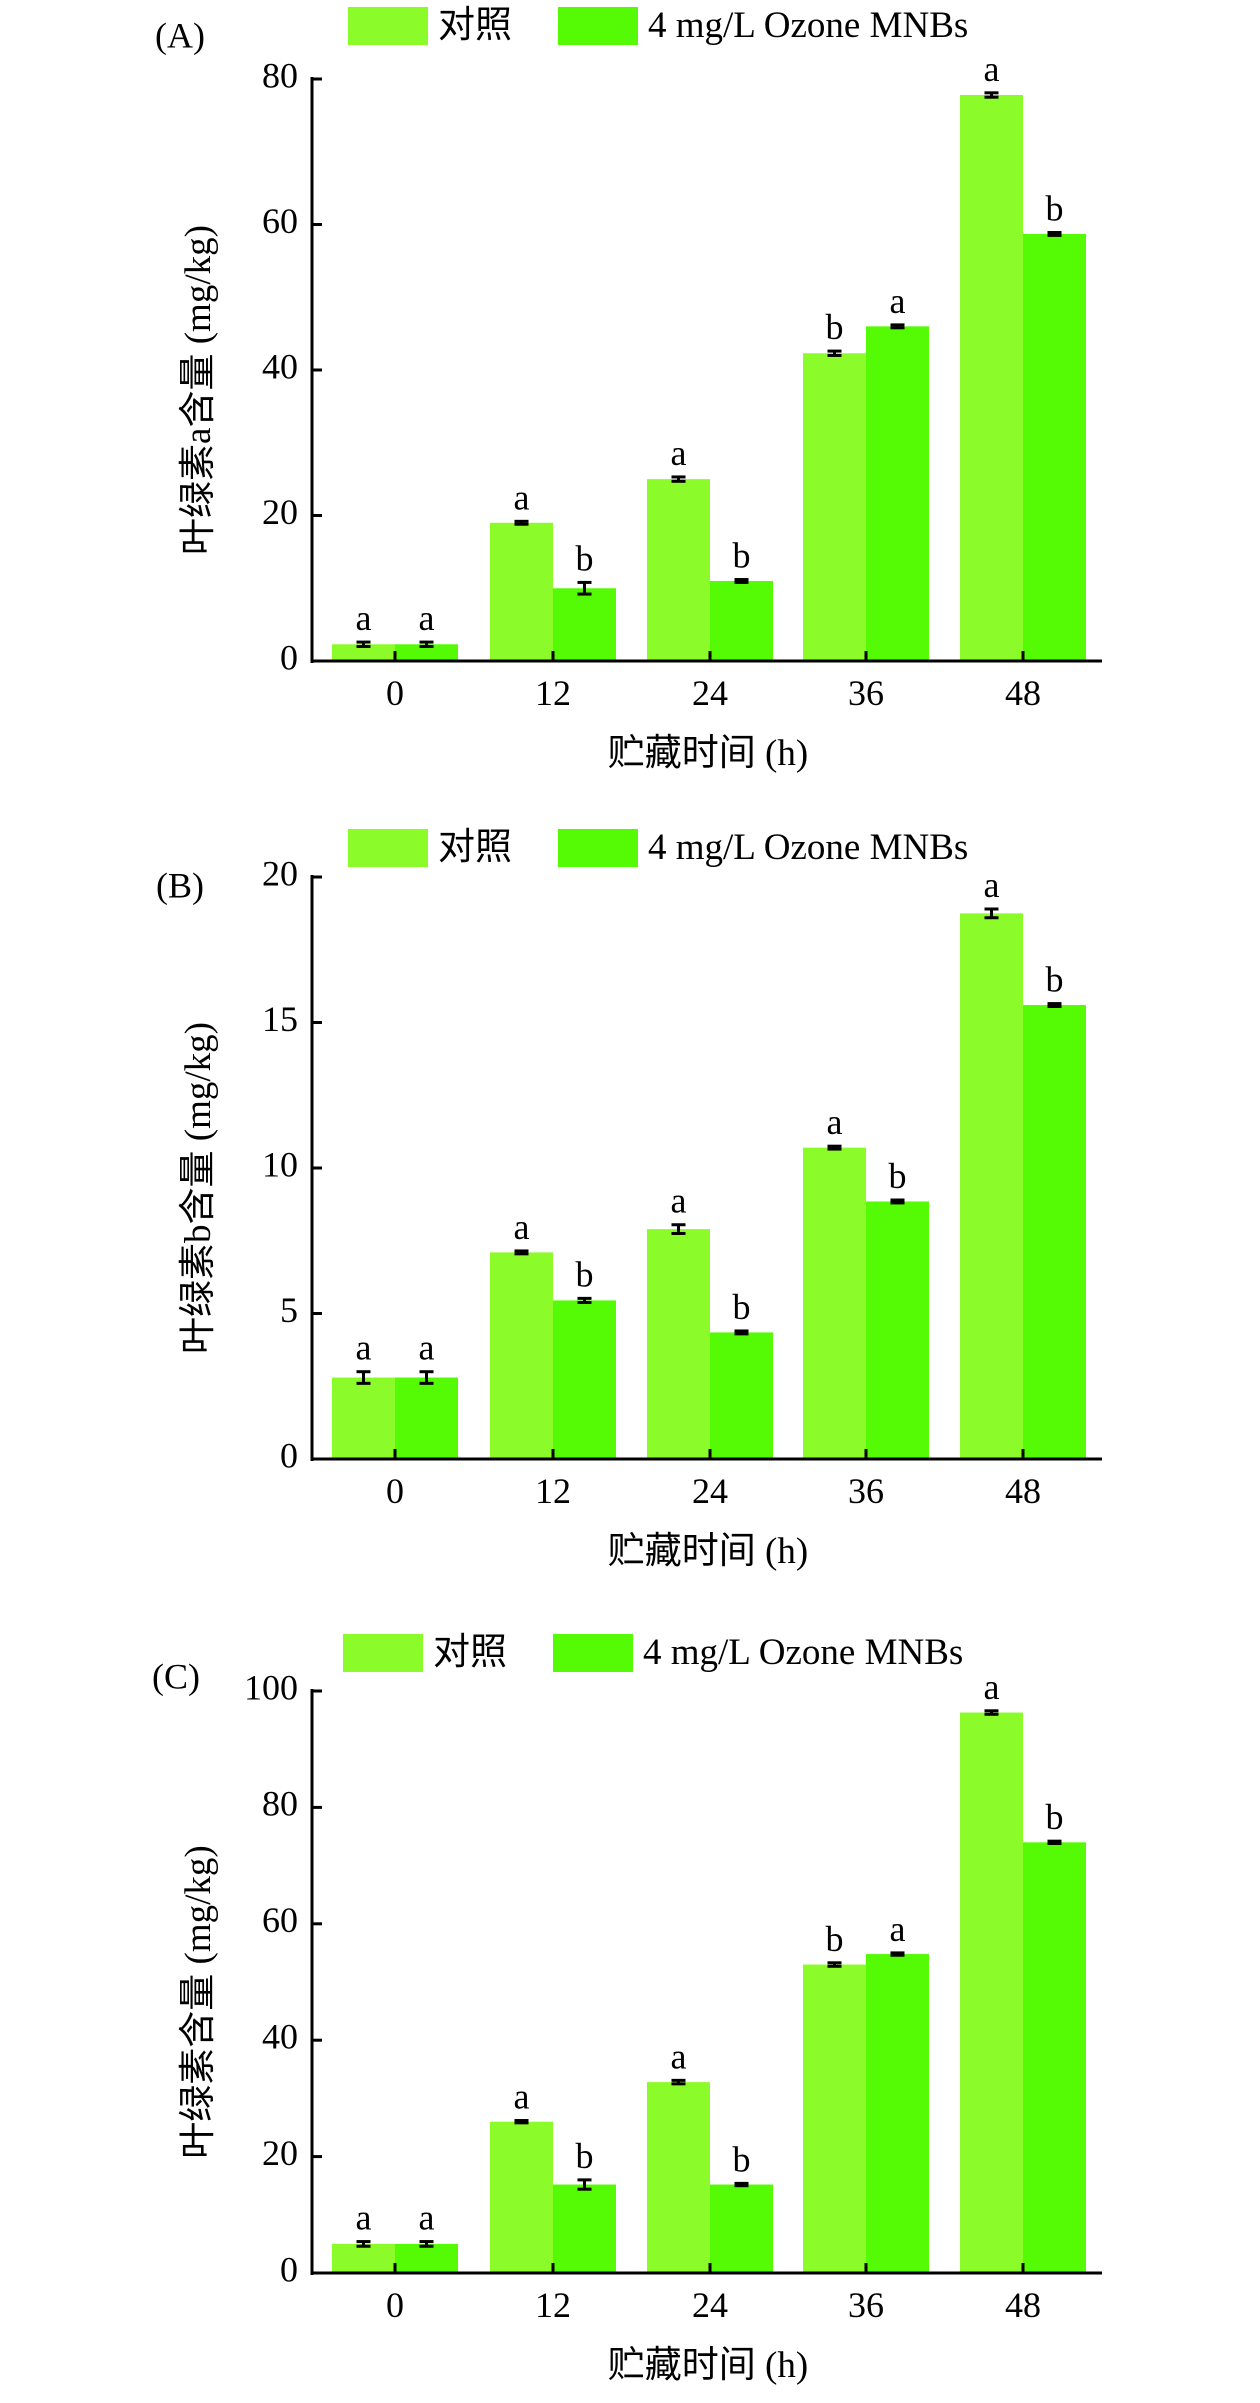  I want to click on y-tick-label: 20, so click(280, 2153).